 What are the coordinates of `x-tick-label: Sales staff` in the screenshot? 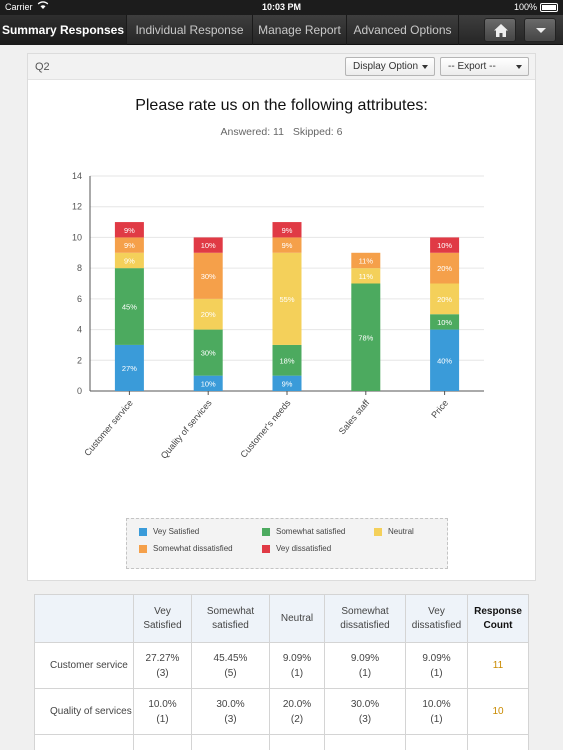 It's located at (354, 416).